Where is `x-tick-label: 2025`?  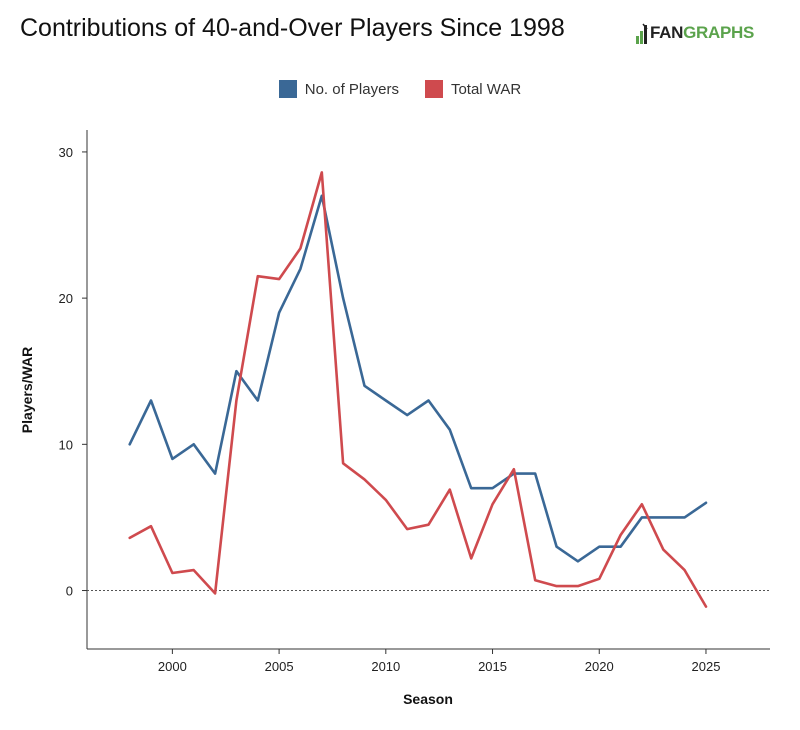 x-tick-label: 2025 is located at coordinates (706, 666).